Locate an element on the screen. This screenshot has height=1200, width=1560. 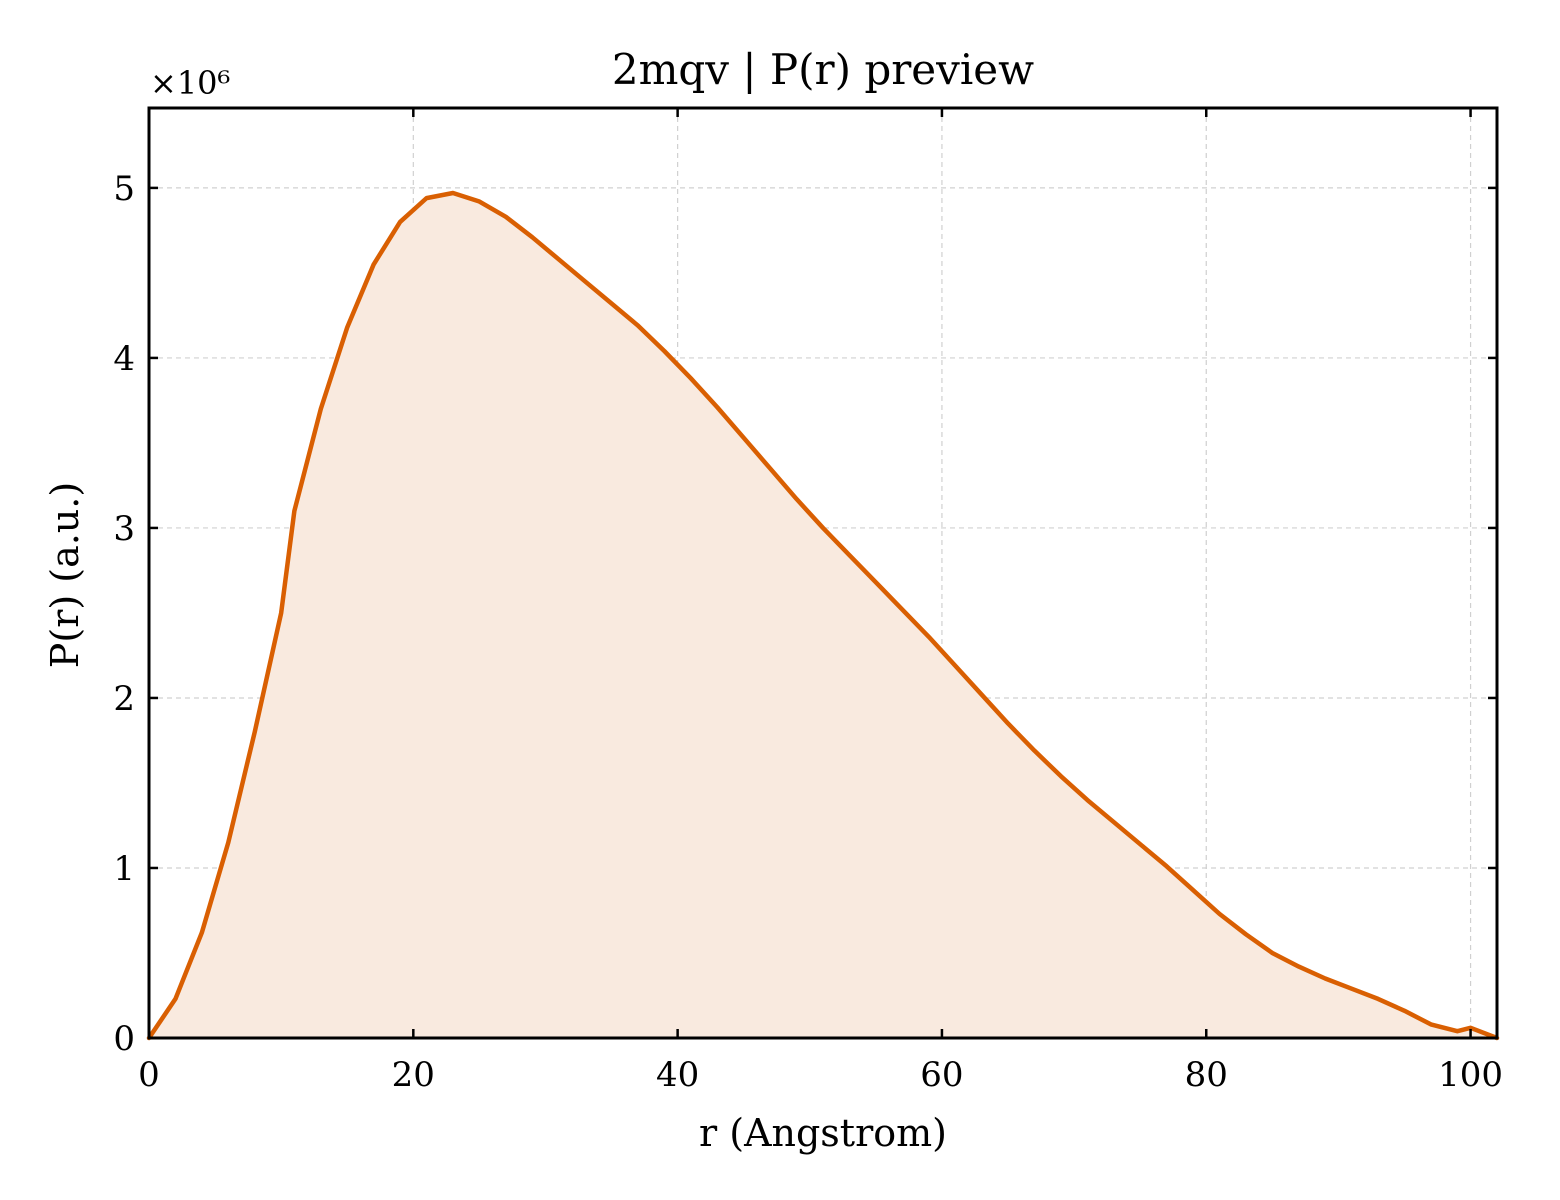
x-tick-label: 80 is located at coordinates (1206, 1075).